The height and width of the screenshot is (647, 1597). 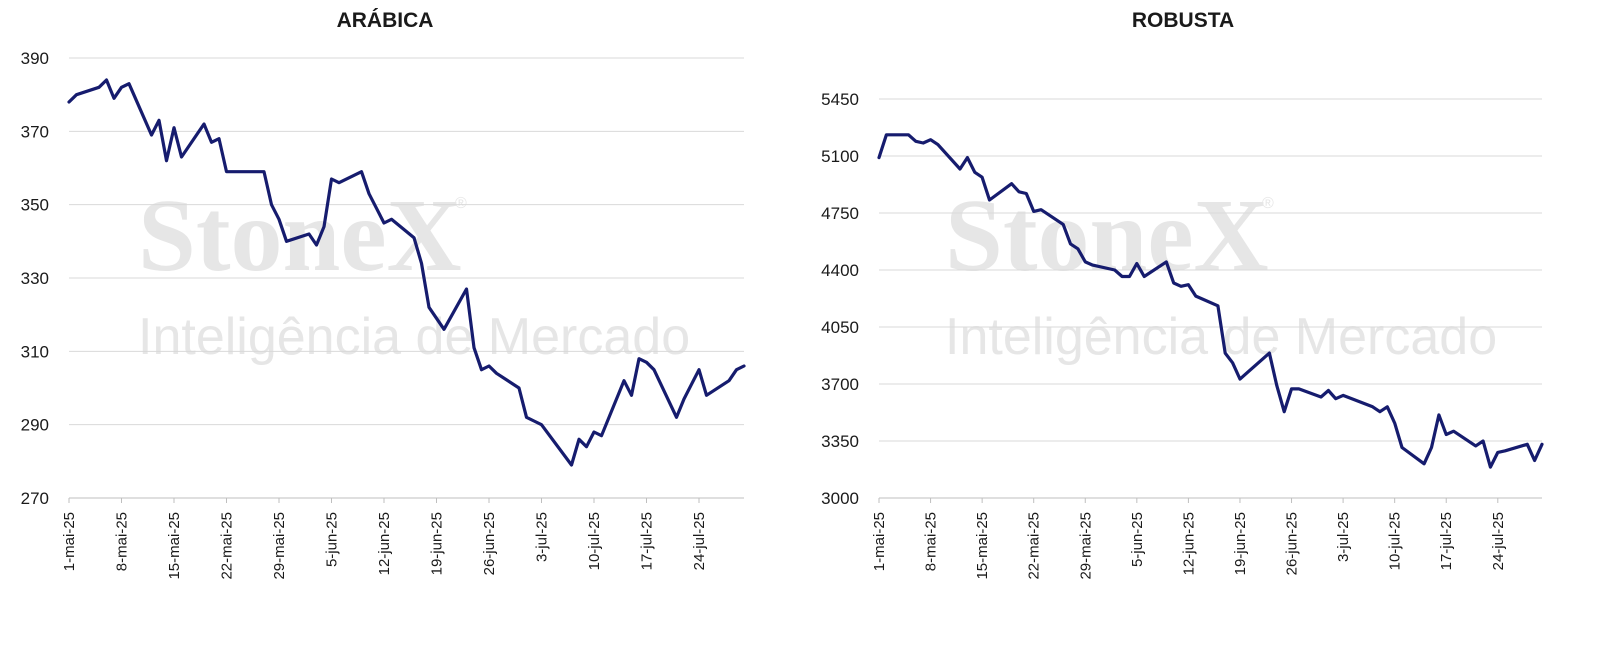 I want to click on watermark-brand: StoneX, so click(x=1107, y=235).